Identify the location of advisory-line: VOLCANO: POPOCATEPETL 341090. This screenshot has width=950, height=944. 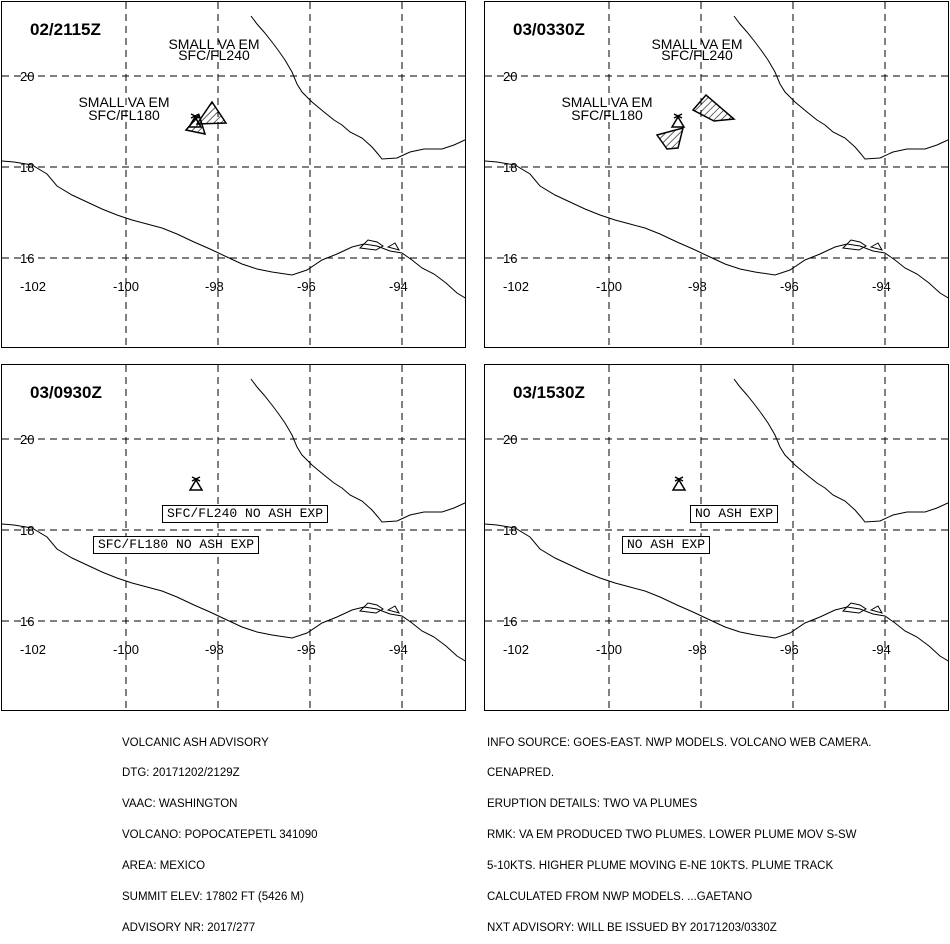
(220, 835).